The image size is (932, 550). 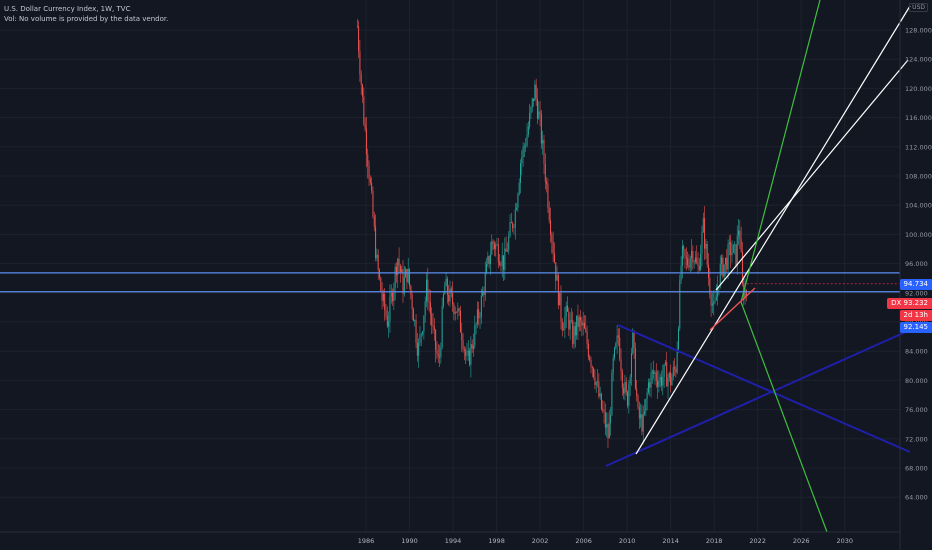 I want to click on green-trend-line-falling, so click(x=784, y=417).